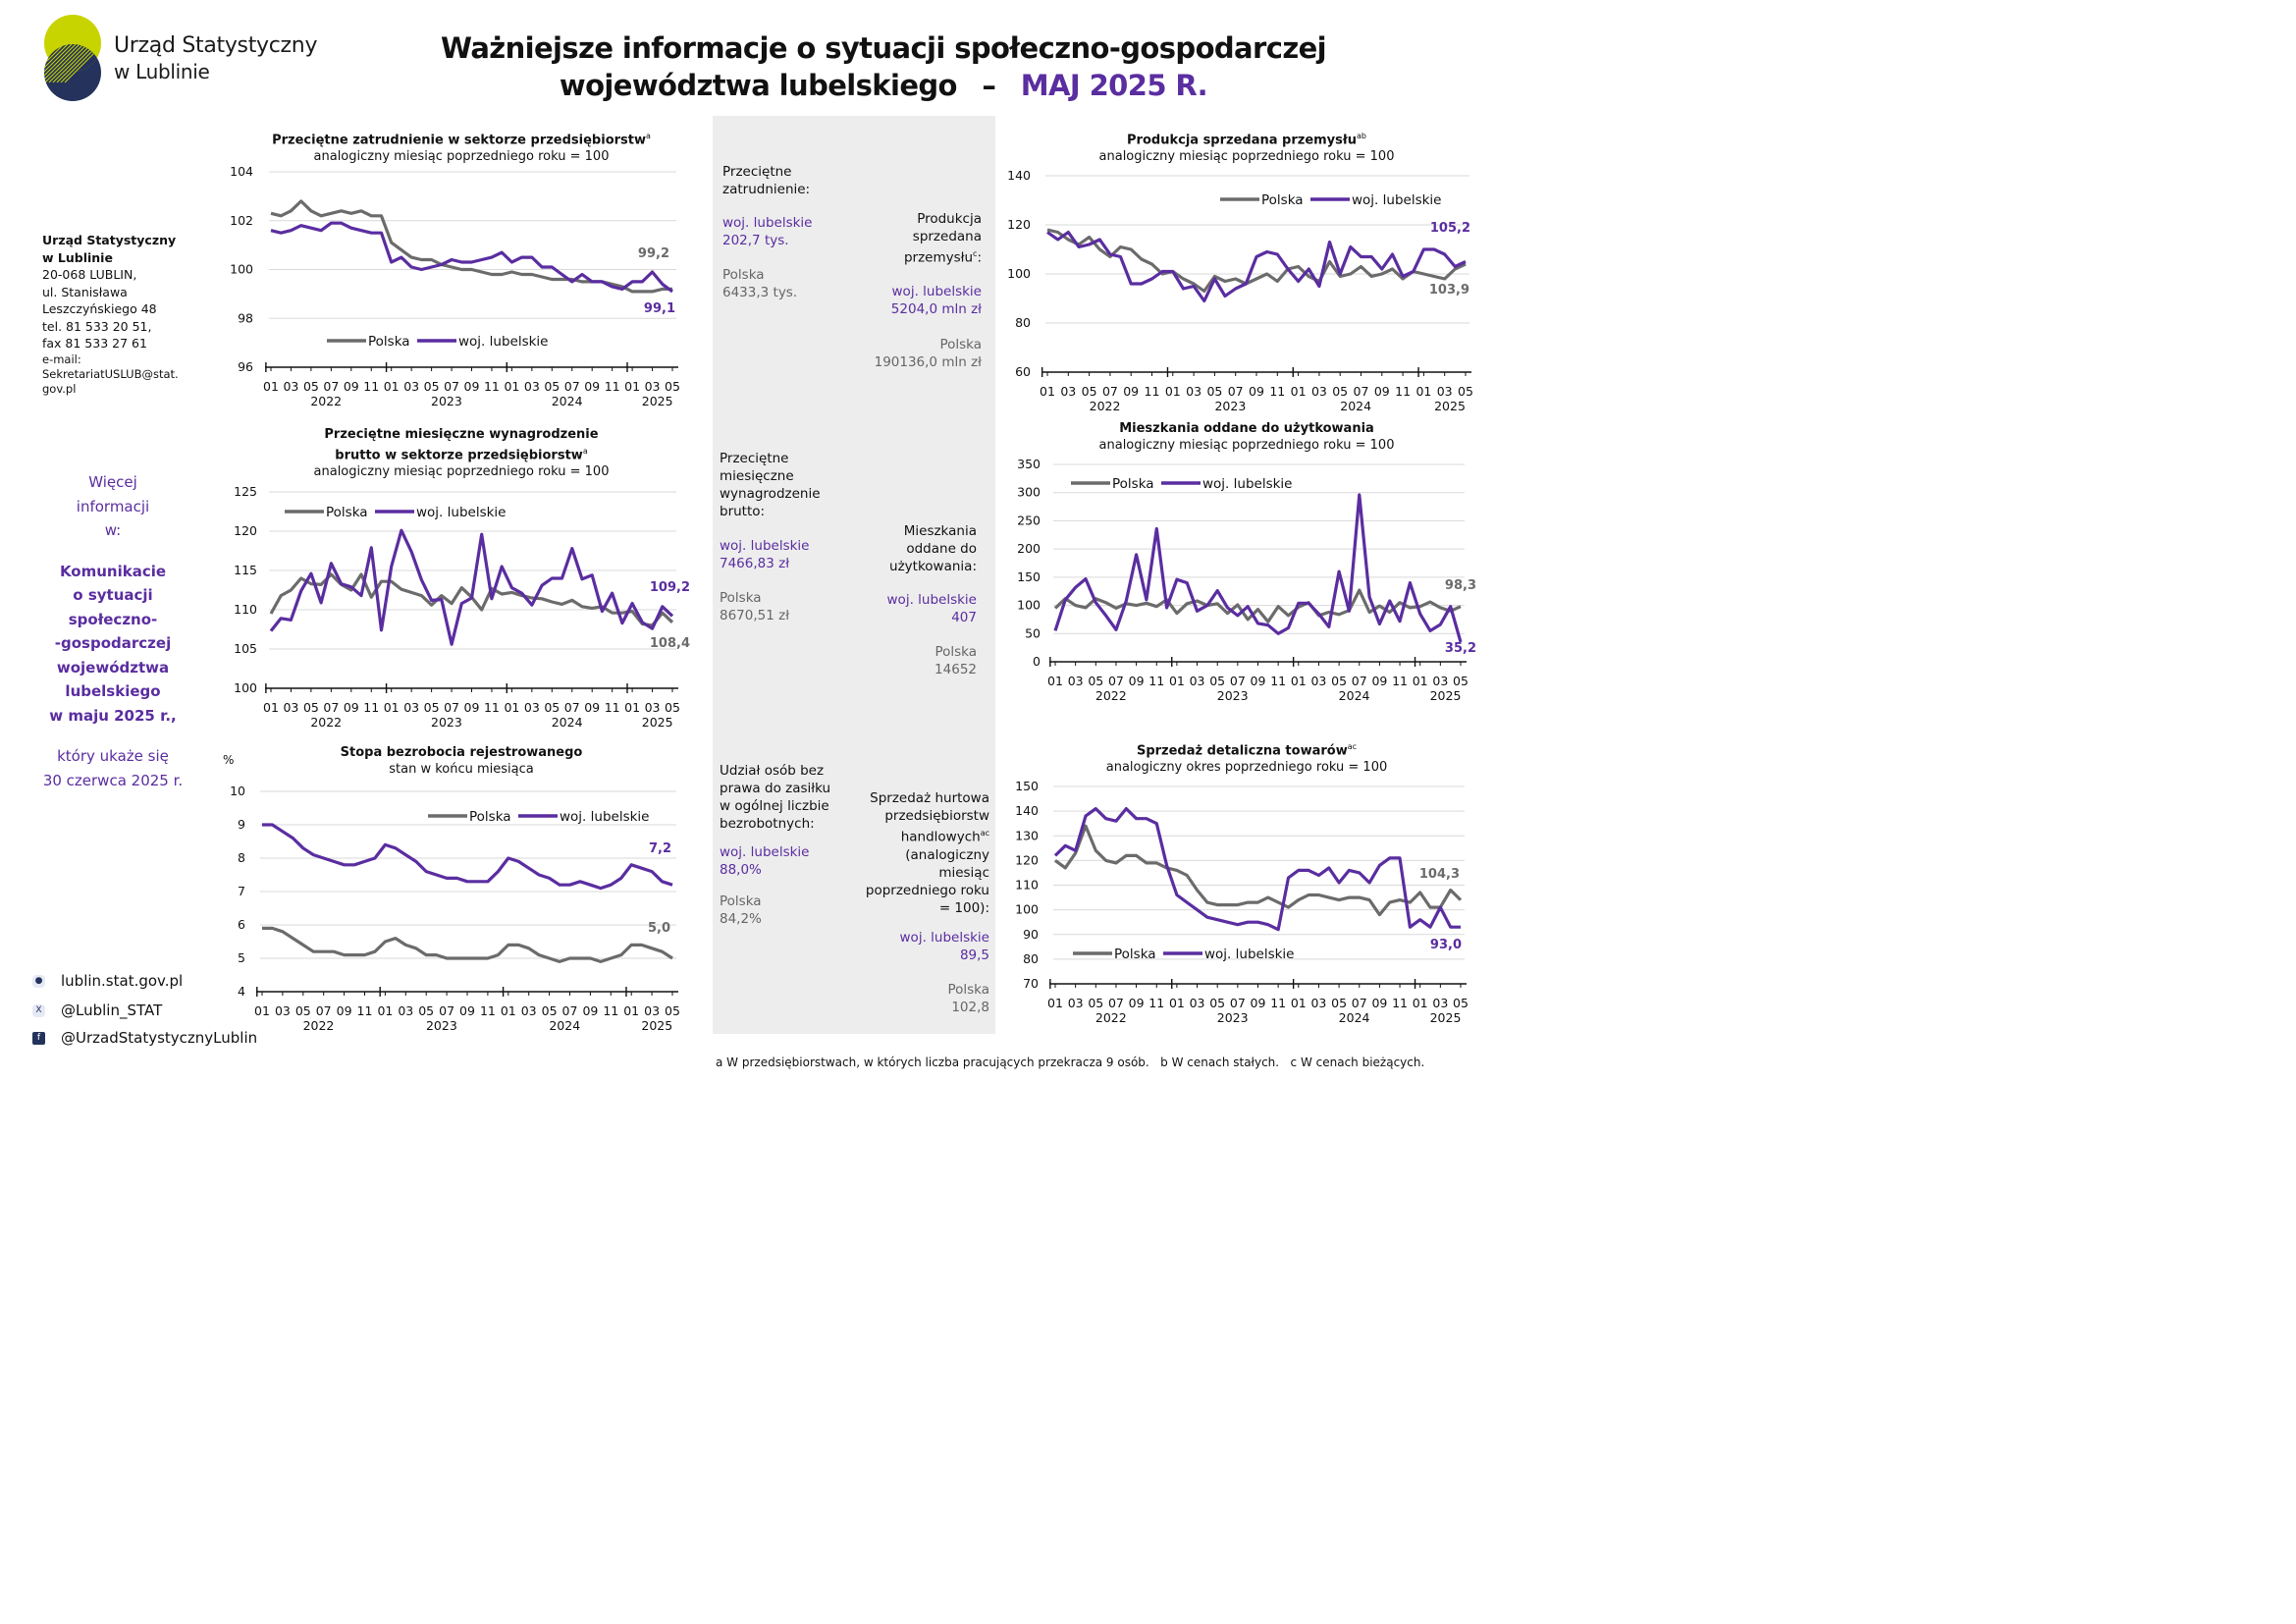  What do you see at coordinates (940, 531) in the screenshot?
I see `dw-label: Mieszkania` at bounding box center [940, 531].